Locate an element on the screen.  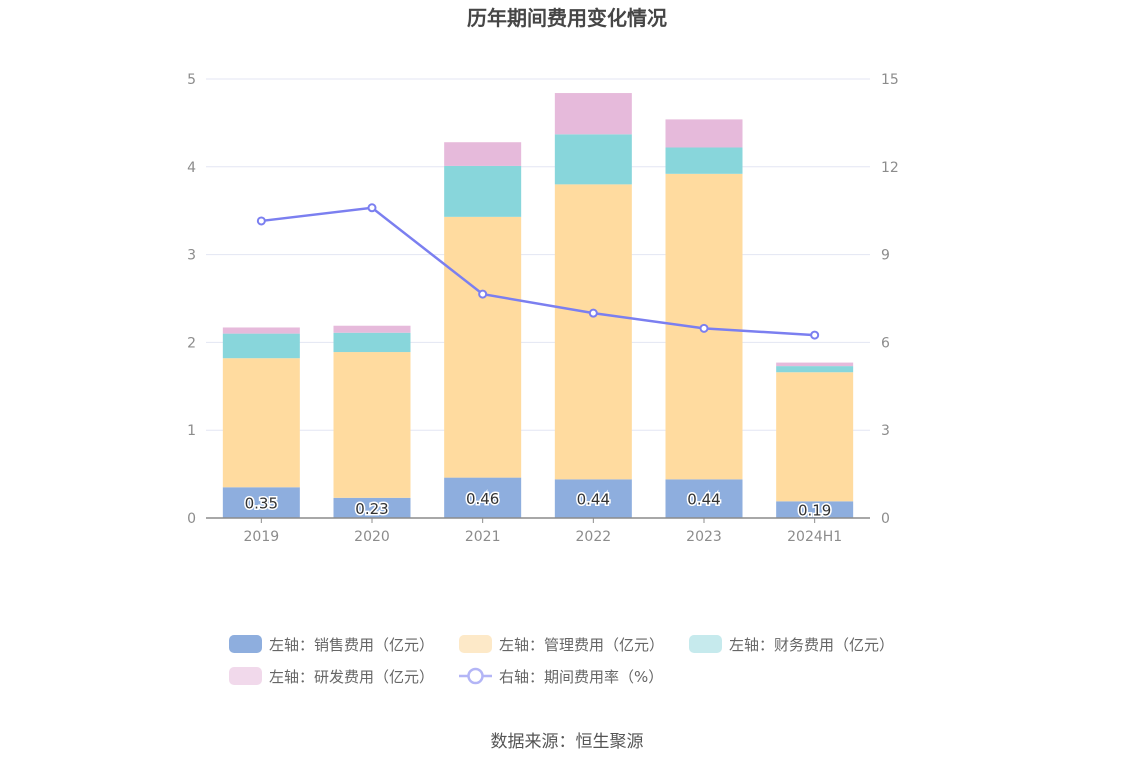
y-right-tick-label: 9 is located at coordinates (885, 256).